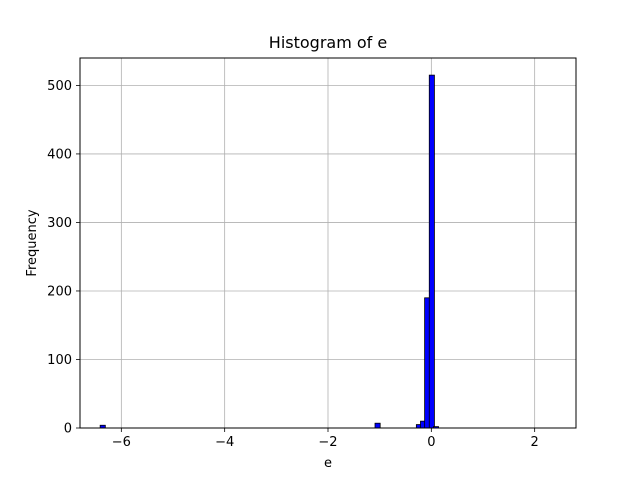  Describe the element at coordinates (327, 442) in the screenshot. I see `x-tick-label: −2` at that location.